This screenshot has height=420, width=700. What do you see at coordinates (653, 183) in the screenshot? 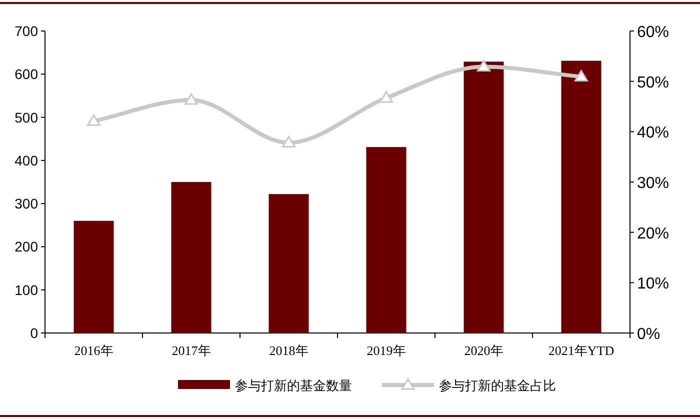
I see `y2-tick-label: 30%` at bounding box center [653, 183].